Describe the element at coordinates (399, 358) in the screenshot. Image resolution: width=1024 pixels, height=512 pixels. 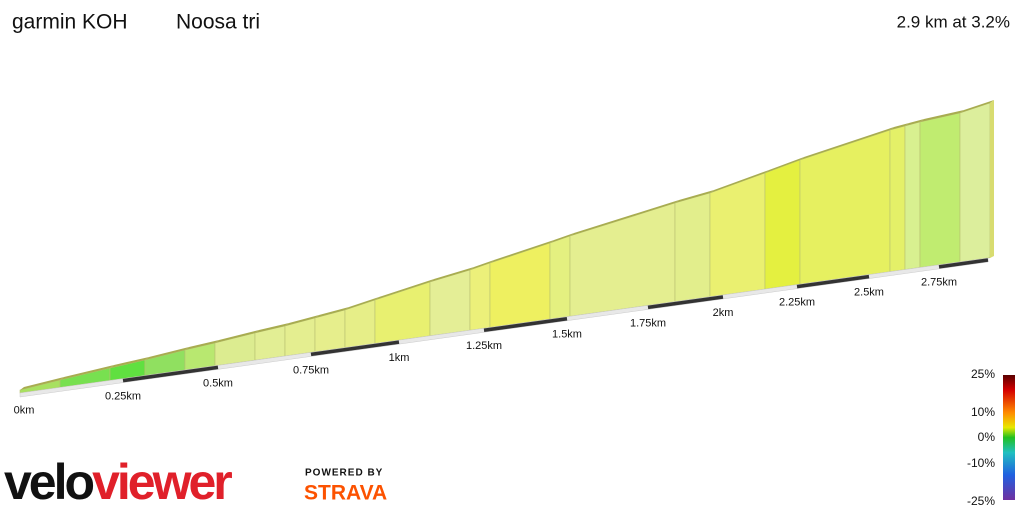
I see `distance-label: 1km` at that location.